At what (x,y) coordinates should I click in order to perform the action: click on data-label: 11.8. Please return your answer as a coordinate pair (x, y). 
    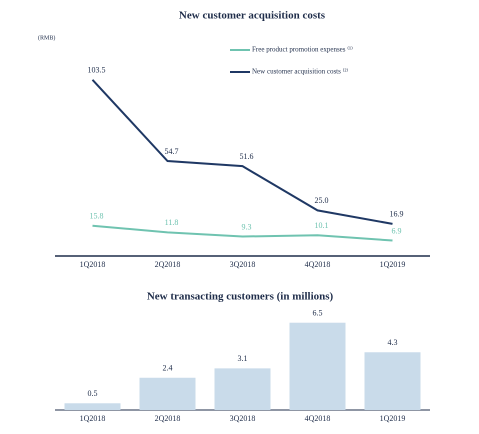
    Looking at the image, I should click on (172, 222).